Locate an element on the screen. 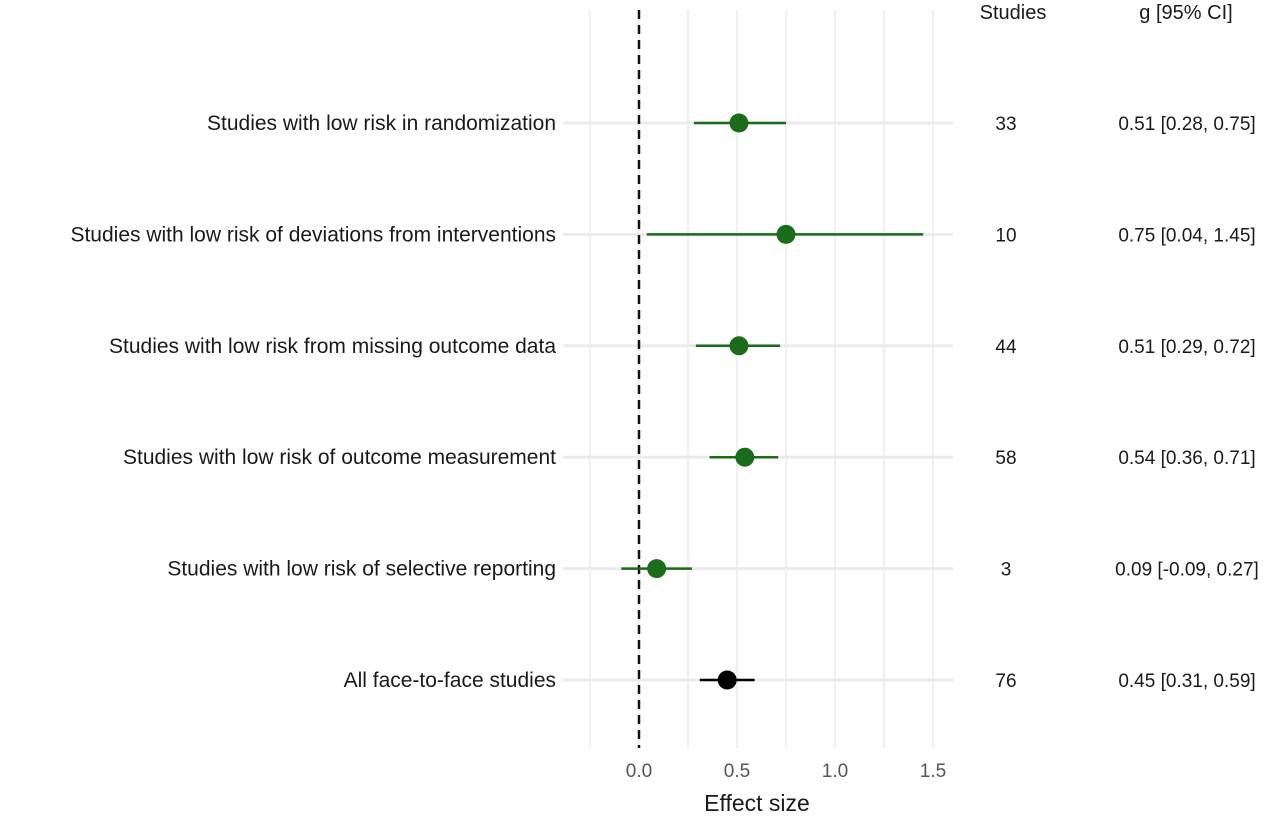  x-tick-label: 1.5 is located at coordinates (933, 771).